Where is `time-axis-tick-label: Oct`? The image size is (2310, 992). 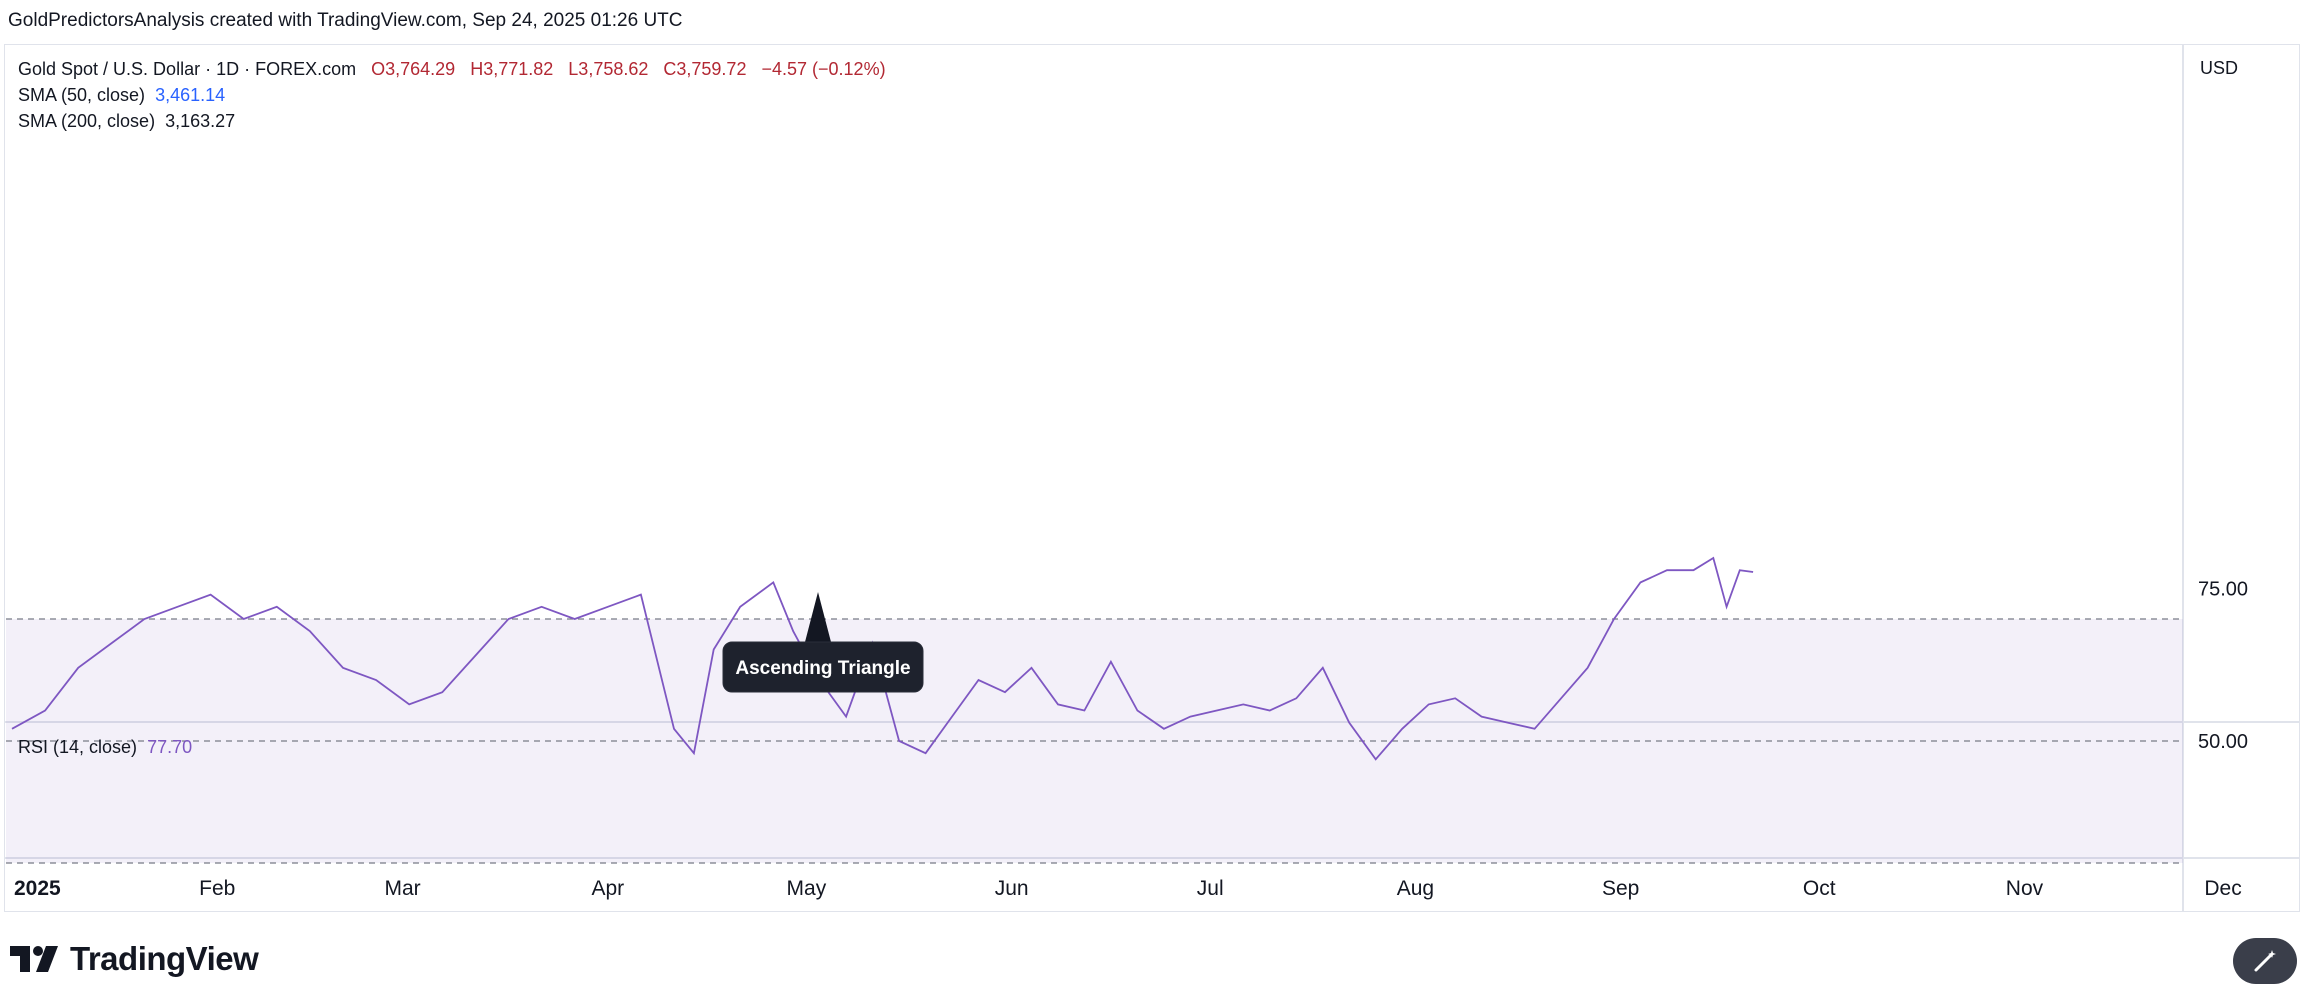 time-axis-tick-label: Oct is located at coordinates (1819, 888).